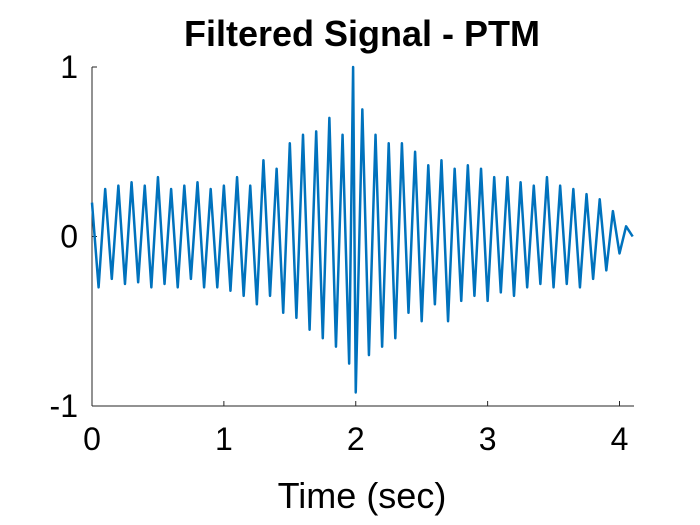 The image size is (700, 525). Describe the element at coordinates (69, 67) in the screenshot. I see `y-tick-label: 1` at that location.